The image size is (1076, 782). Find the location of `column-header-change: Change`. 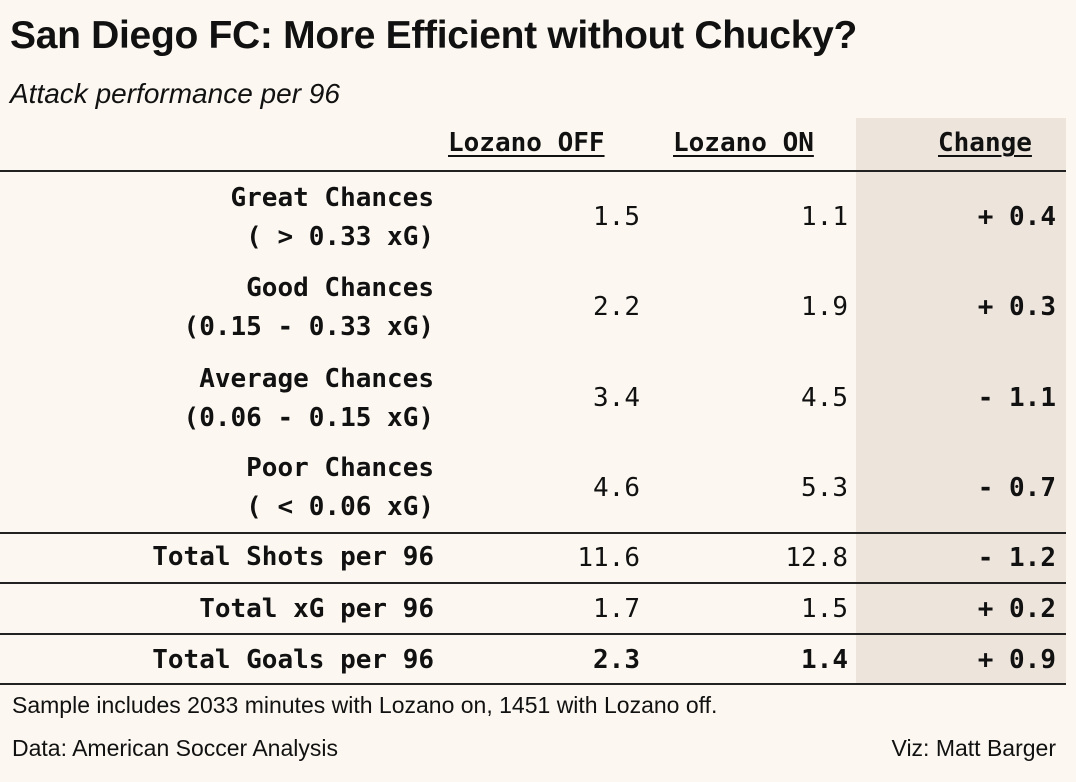

column-header-change: Change is located at coordinates (985, 143).